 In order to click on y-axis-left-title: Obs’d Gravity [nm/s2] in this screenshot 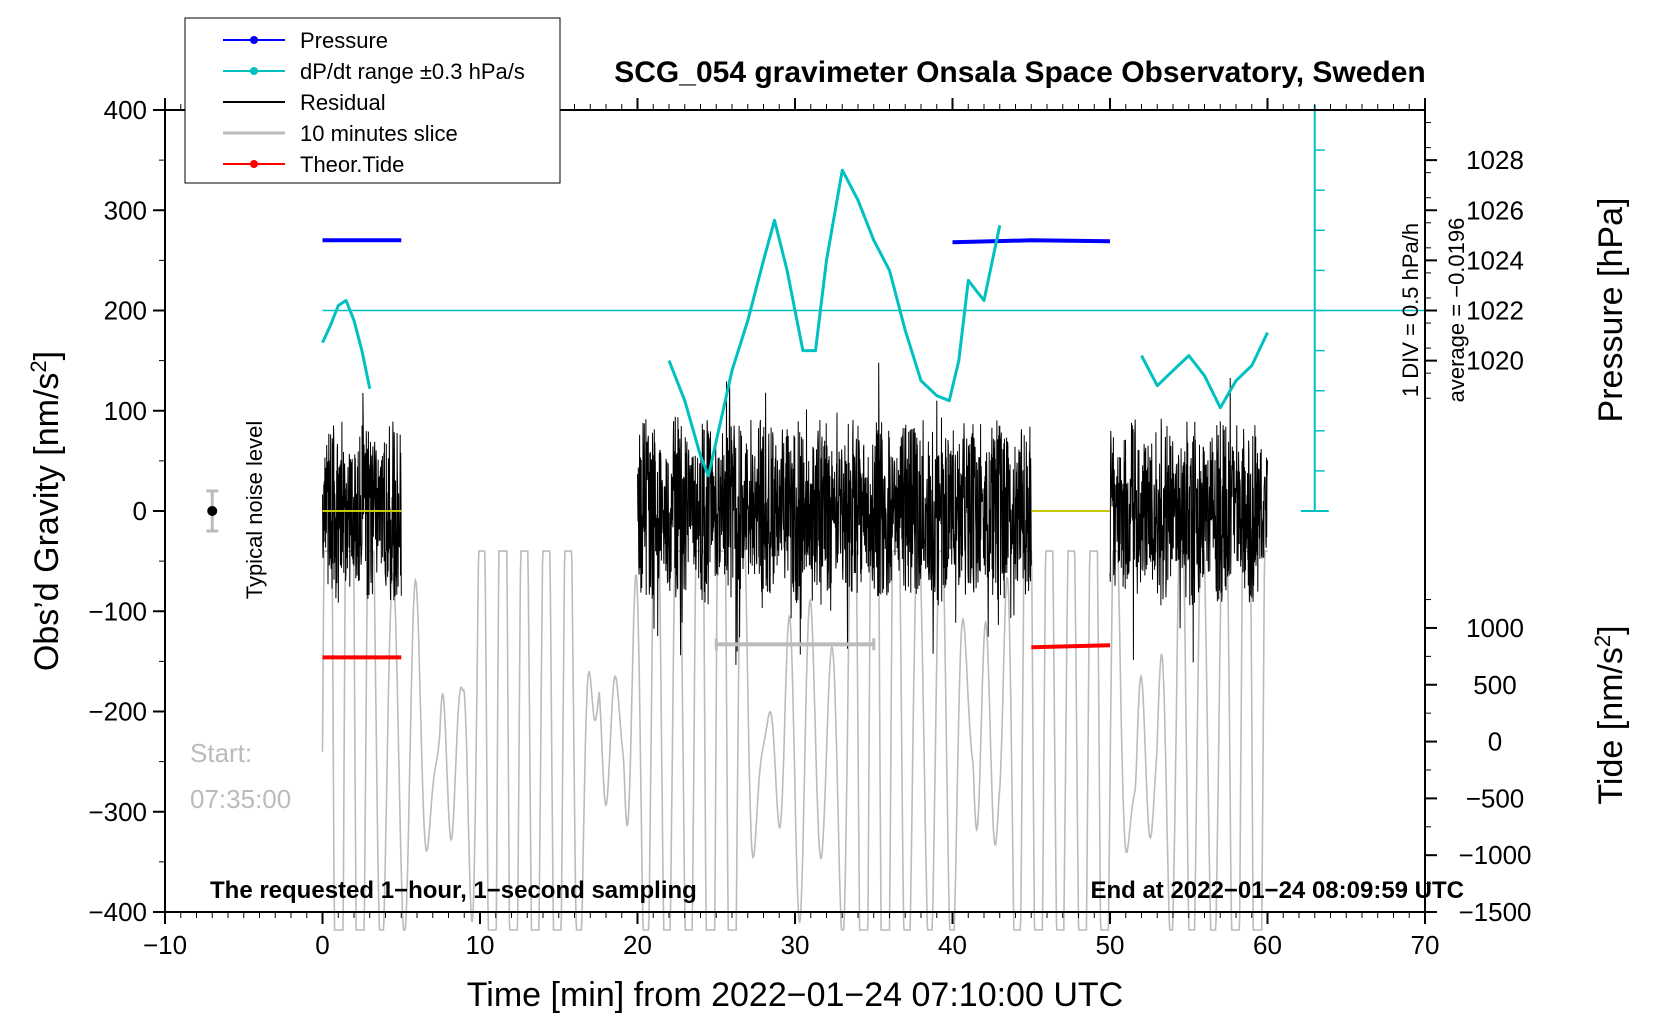, I will do `click(46, 511)`.